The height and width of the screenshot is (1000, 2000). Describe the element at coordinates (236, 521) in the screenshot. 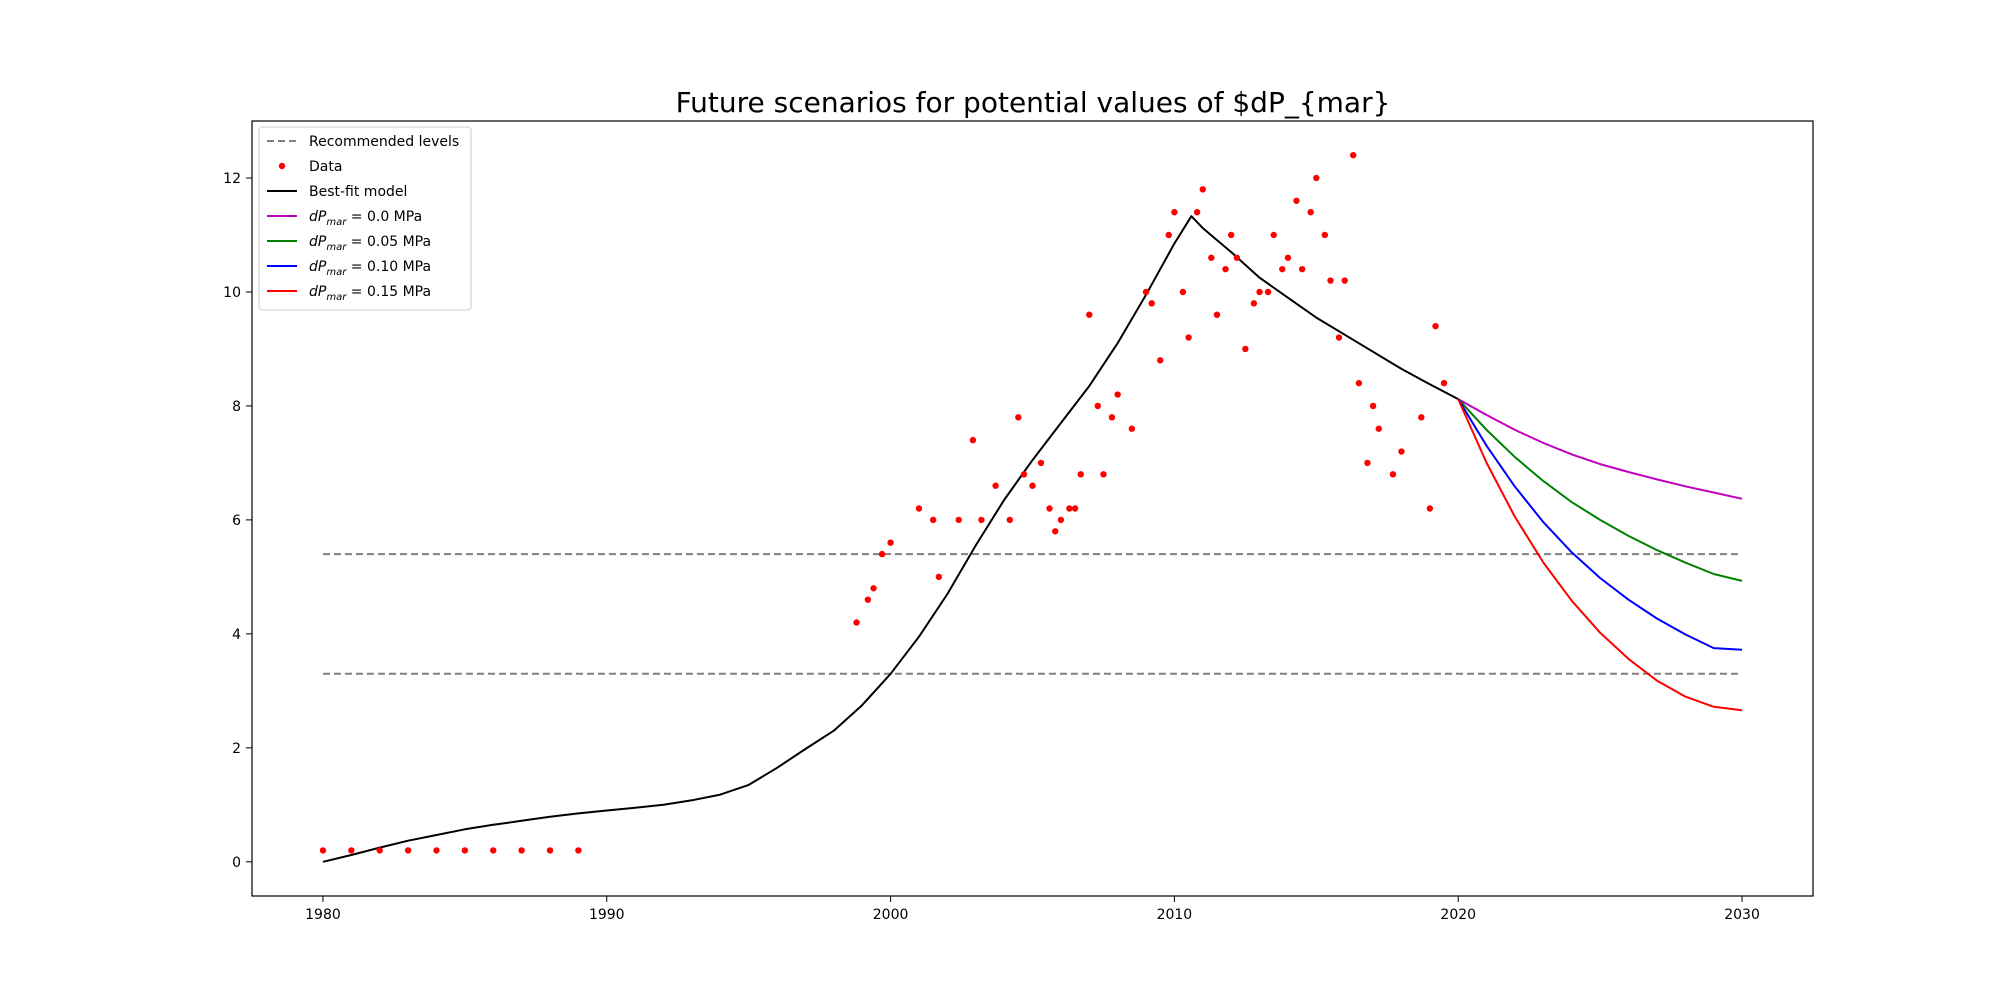

I see `y-tick-label-3: 6` at that location.